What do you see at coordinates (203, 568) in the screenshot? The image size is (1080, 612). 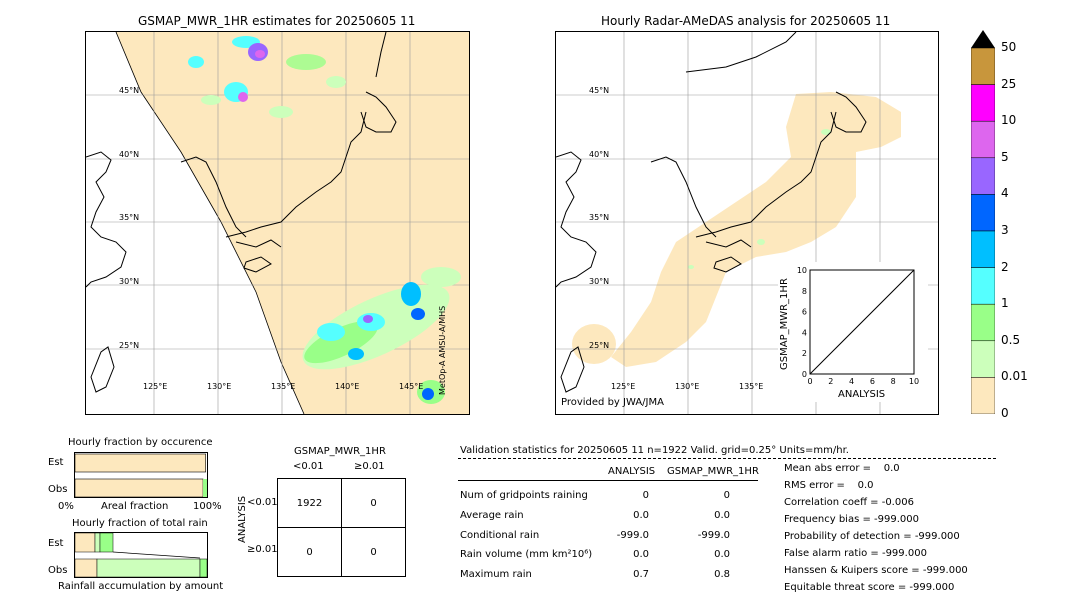 I see `totalrain-obs-seg3` at bounding box center [203, 568].